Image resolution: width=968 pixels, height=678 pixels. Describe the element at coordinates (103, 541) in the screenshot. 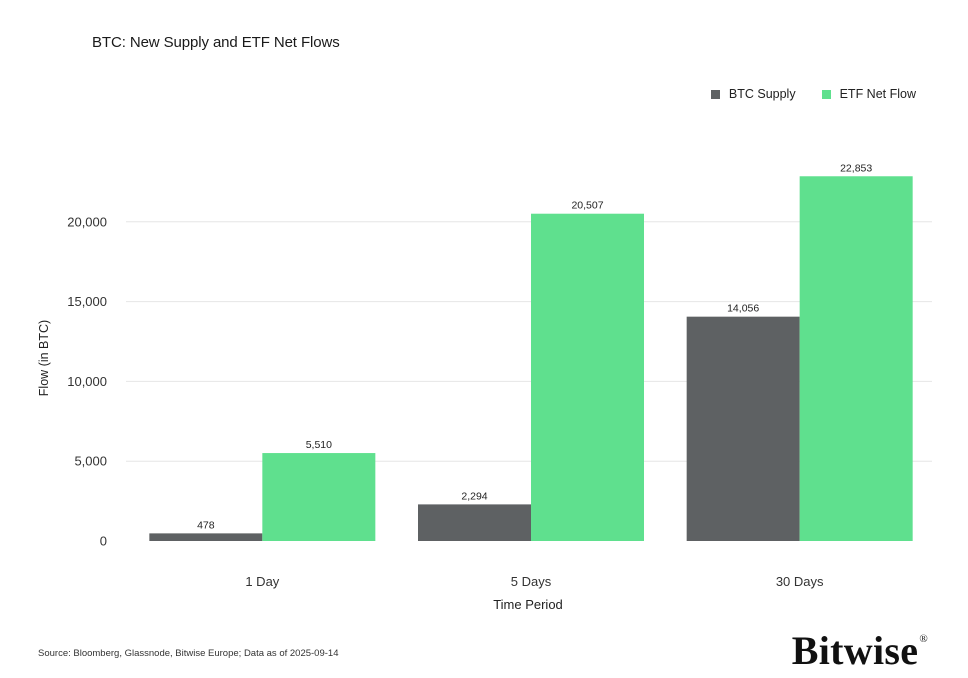

I see `y-tick-label: 0` at that location.